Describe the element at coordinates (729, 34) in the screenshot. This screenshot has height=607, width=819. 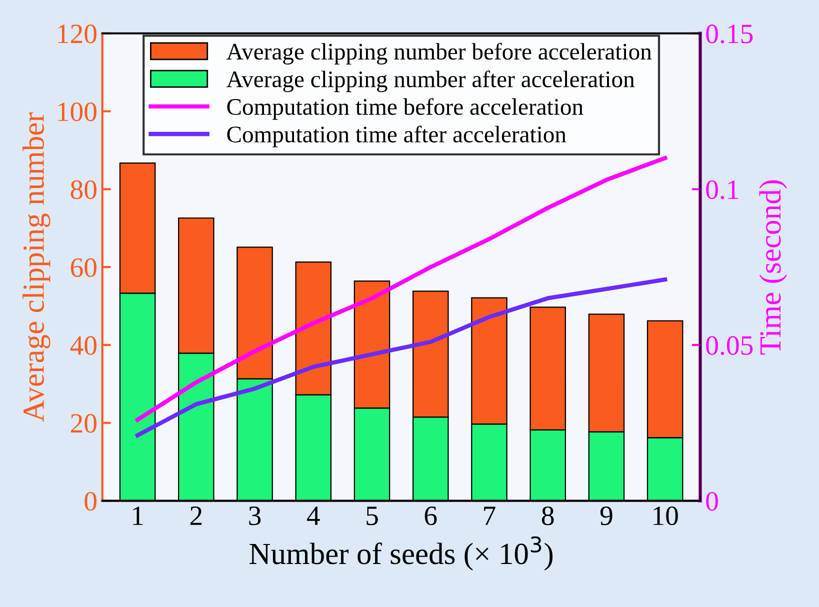
I see `y2-tick-label: 0.15` at that location.